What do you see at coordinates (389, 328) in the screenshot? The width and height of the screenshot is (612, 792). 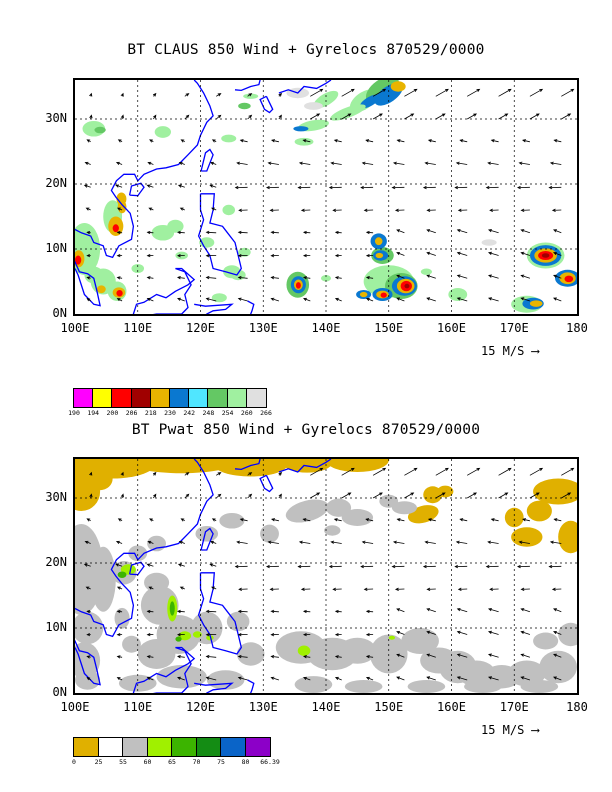 I see `x-tick-label: 150E` at bounding box center [389, 328].